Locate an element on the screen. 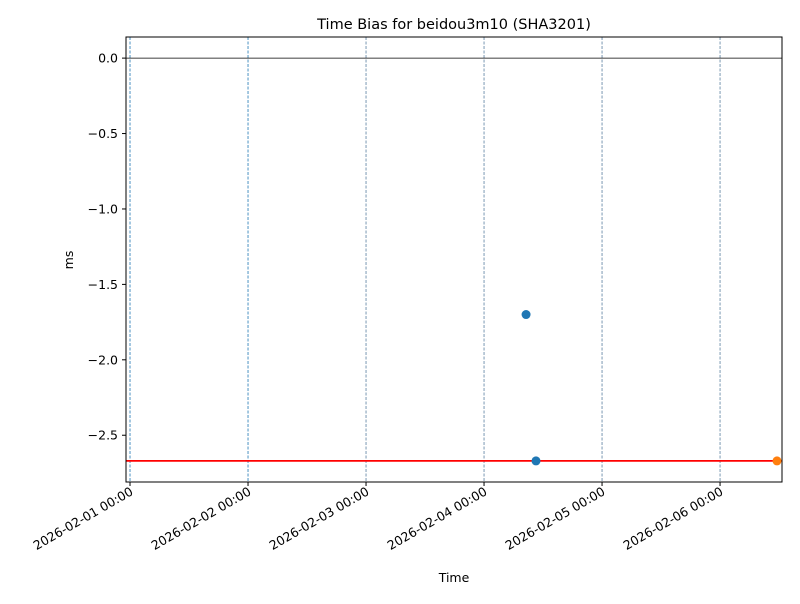 Image resolution: width=800 pixels, height=604 pixels. y-tick-label: −2.0 is located at coordinates (103, 359).